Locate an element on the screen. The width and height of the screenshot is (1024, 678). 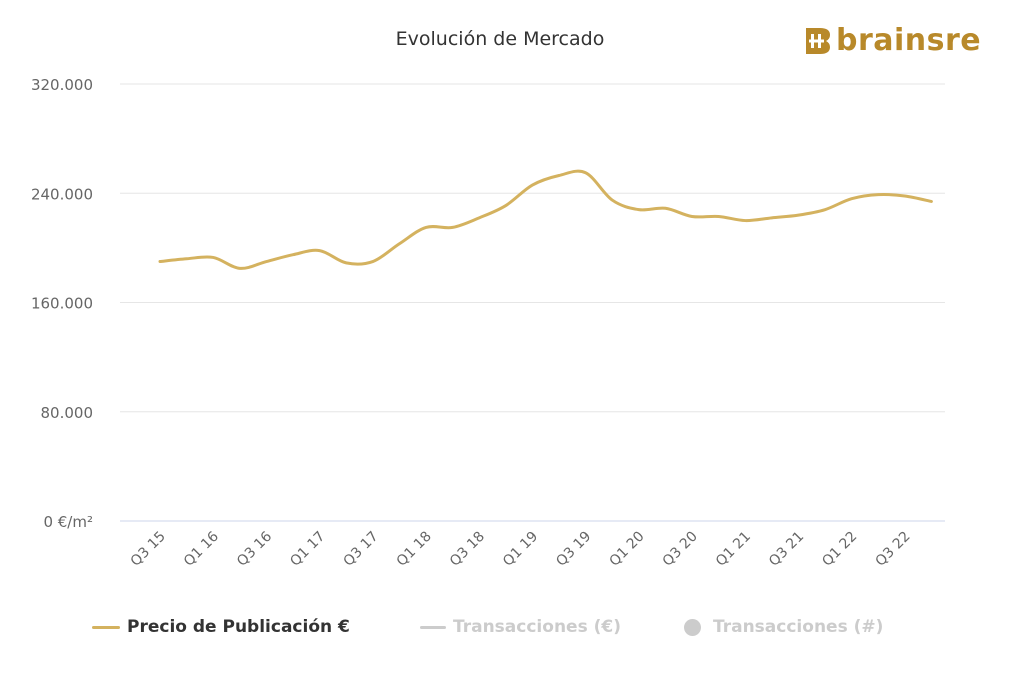
x-tick-label: Q3 21 is located at coordinates (786, 549).